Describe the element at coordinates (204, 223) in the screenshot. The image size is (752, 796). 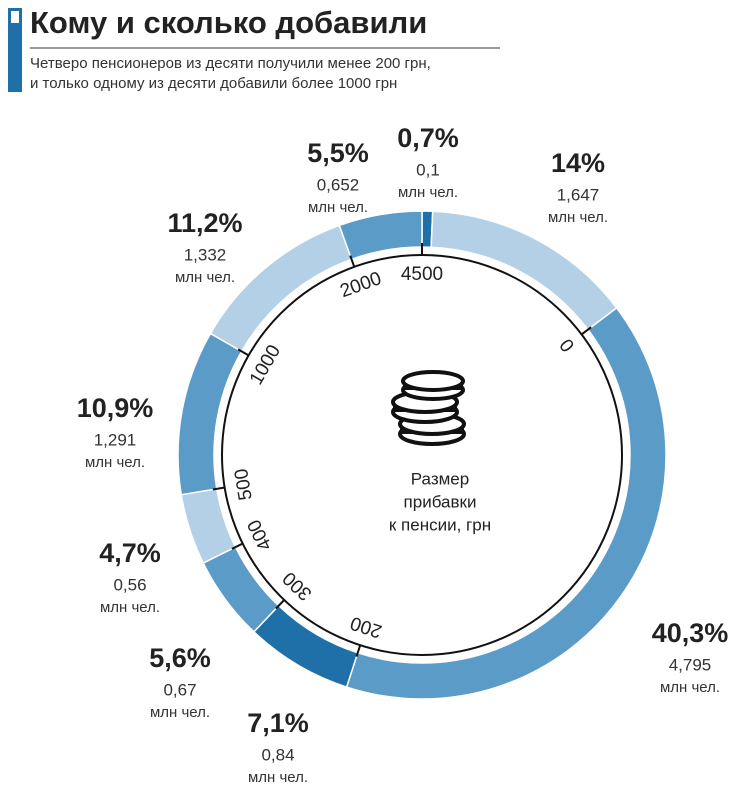
I see `percent-label: 11,2%` at that location.